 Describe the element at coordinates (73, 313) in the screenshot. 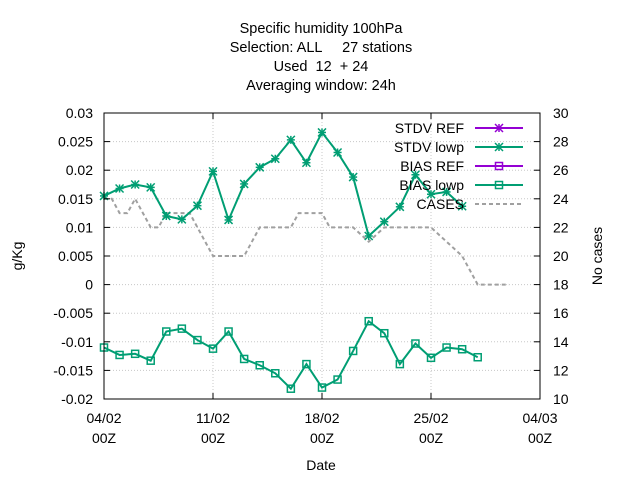

I see `y-tick-label: -0.005` at that location.